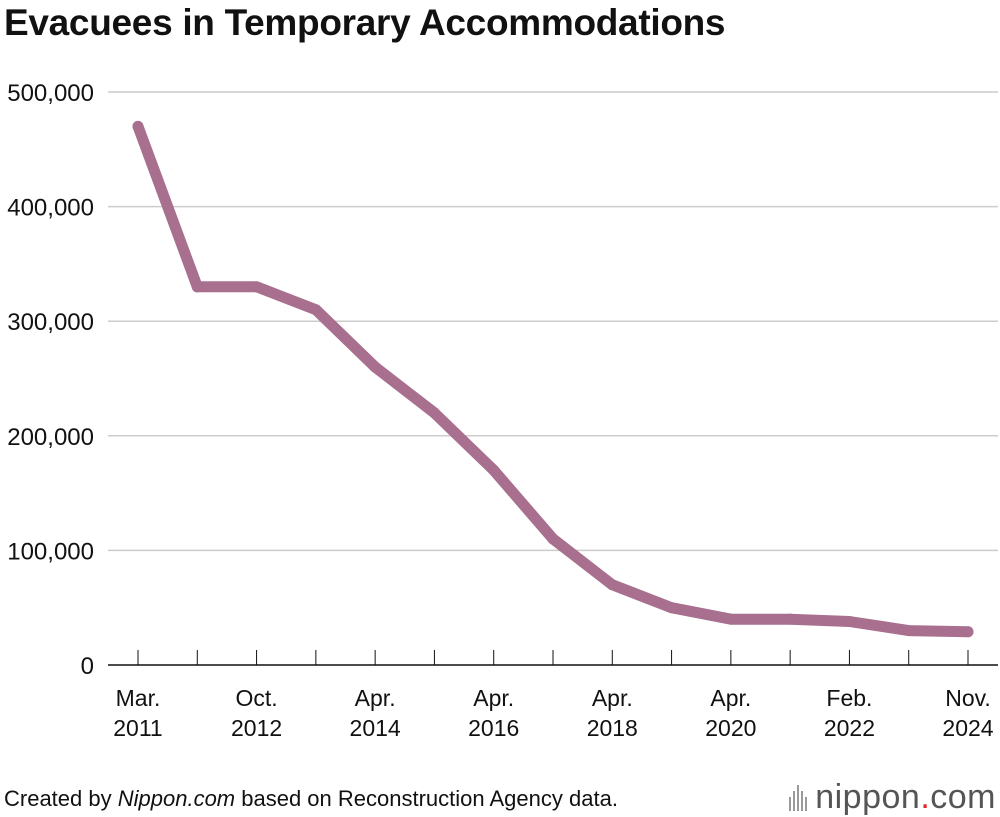  I want to click on x-tick-label-line: 2024, so click(967, 728).